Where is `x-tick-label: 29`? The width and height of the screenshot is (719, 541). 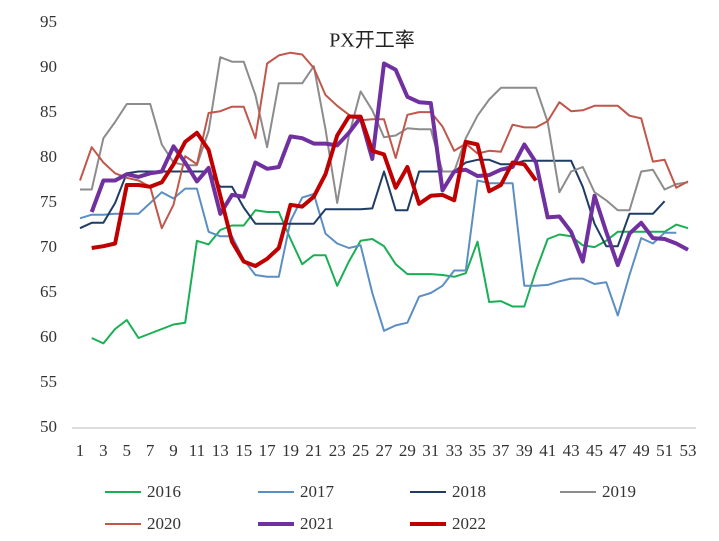 x-tick-label: 29 is located at coordinates (407, 450).